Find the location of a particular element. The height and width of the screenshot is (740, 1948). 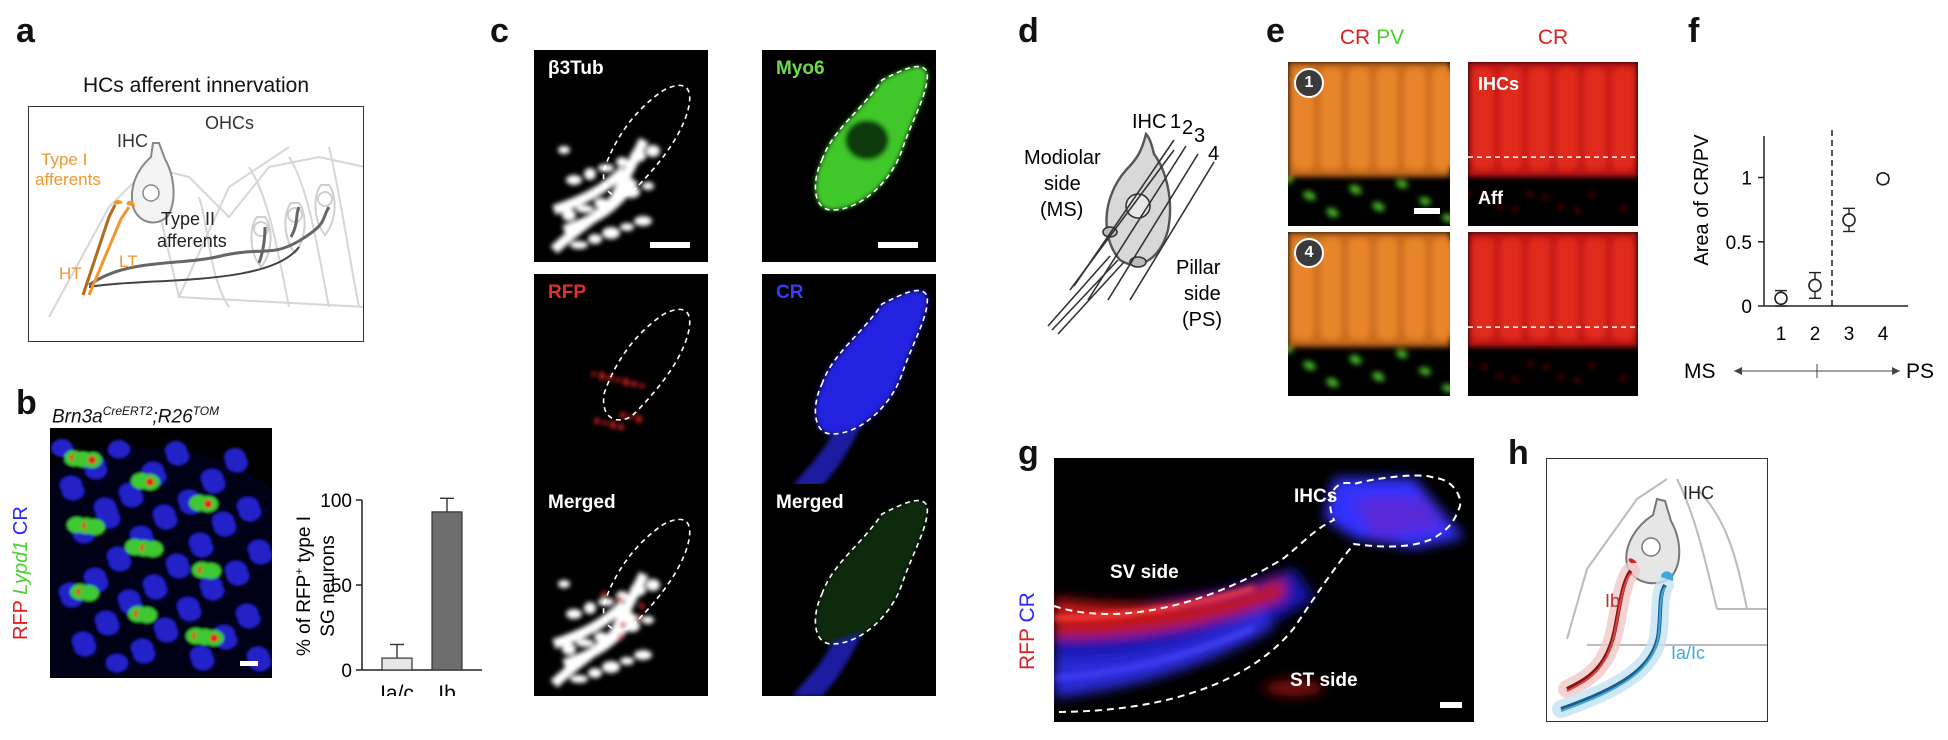

panel-c-tile-label: β3Tub is located at coordinates (576, 68).